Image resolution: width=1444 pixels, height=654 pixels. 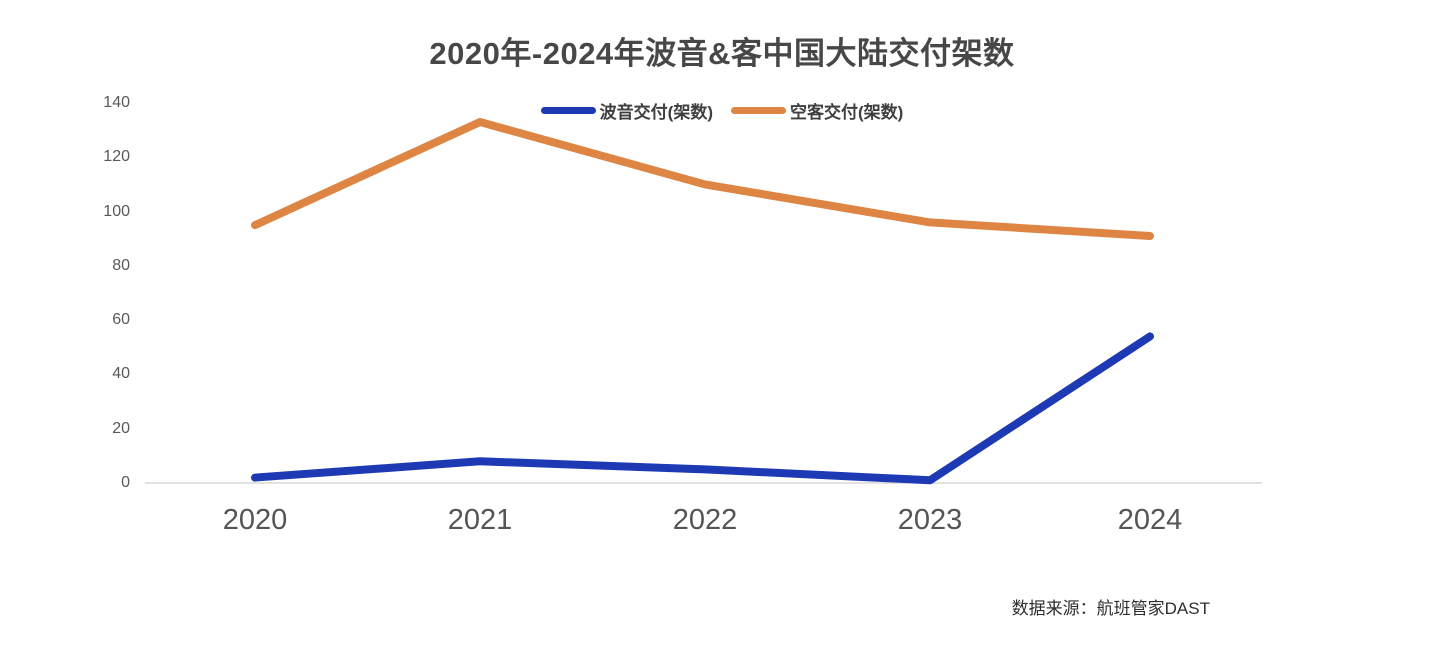 What do you see at coordinates (702, 179) in the screenshot?
I see `airbus-series-line` at bounding box center [702, 179].